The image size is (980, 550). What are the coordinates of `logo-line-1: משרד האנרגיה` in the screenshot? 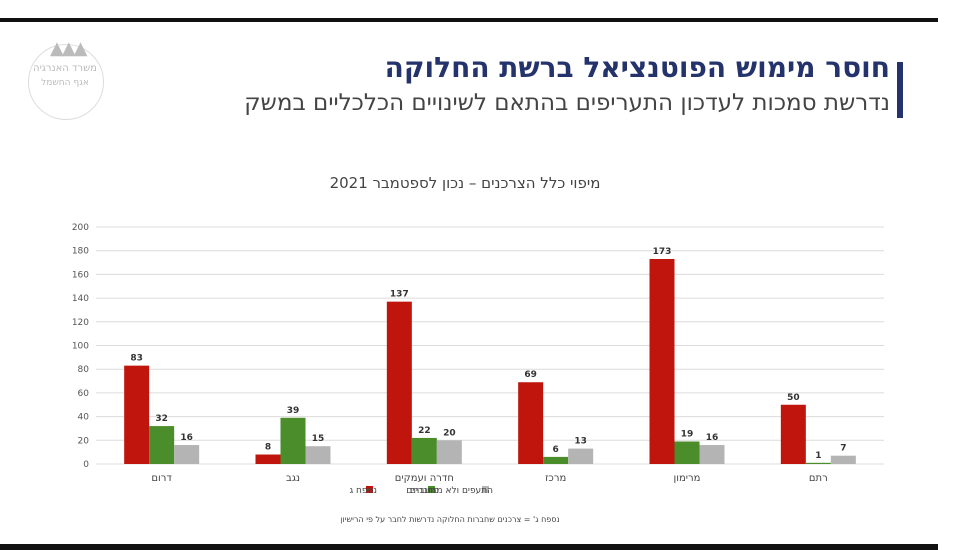 It's located at (65, 68).